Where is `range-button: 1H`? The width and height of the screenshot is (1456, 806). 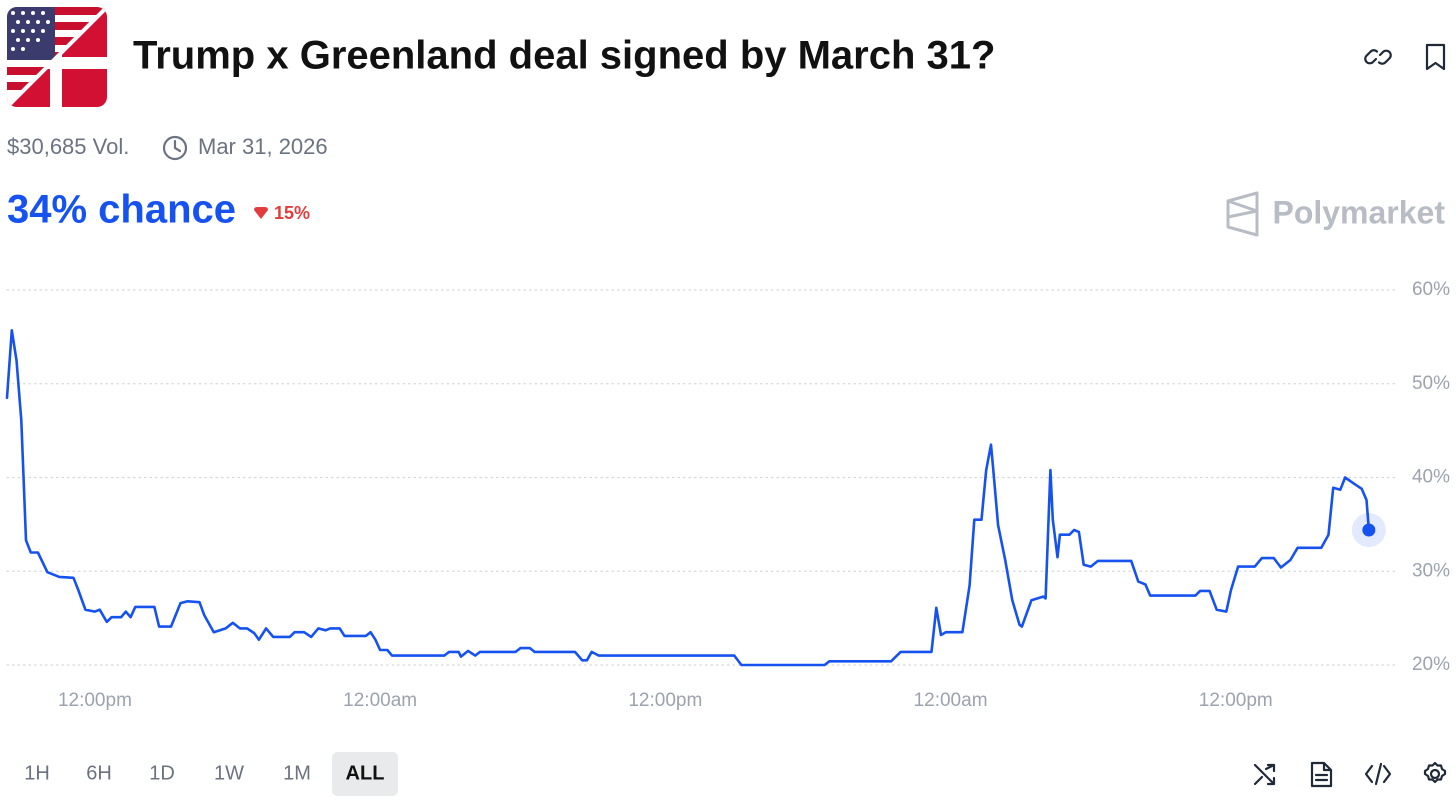
range-button: 1H is located at coordinates (37, 773).